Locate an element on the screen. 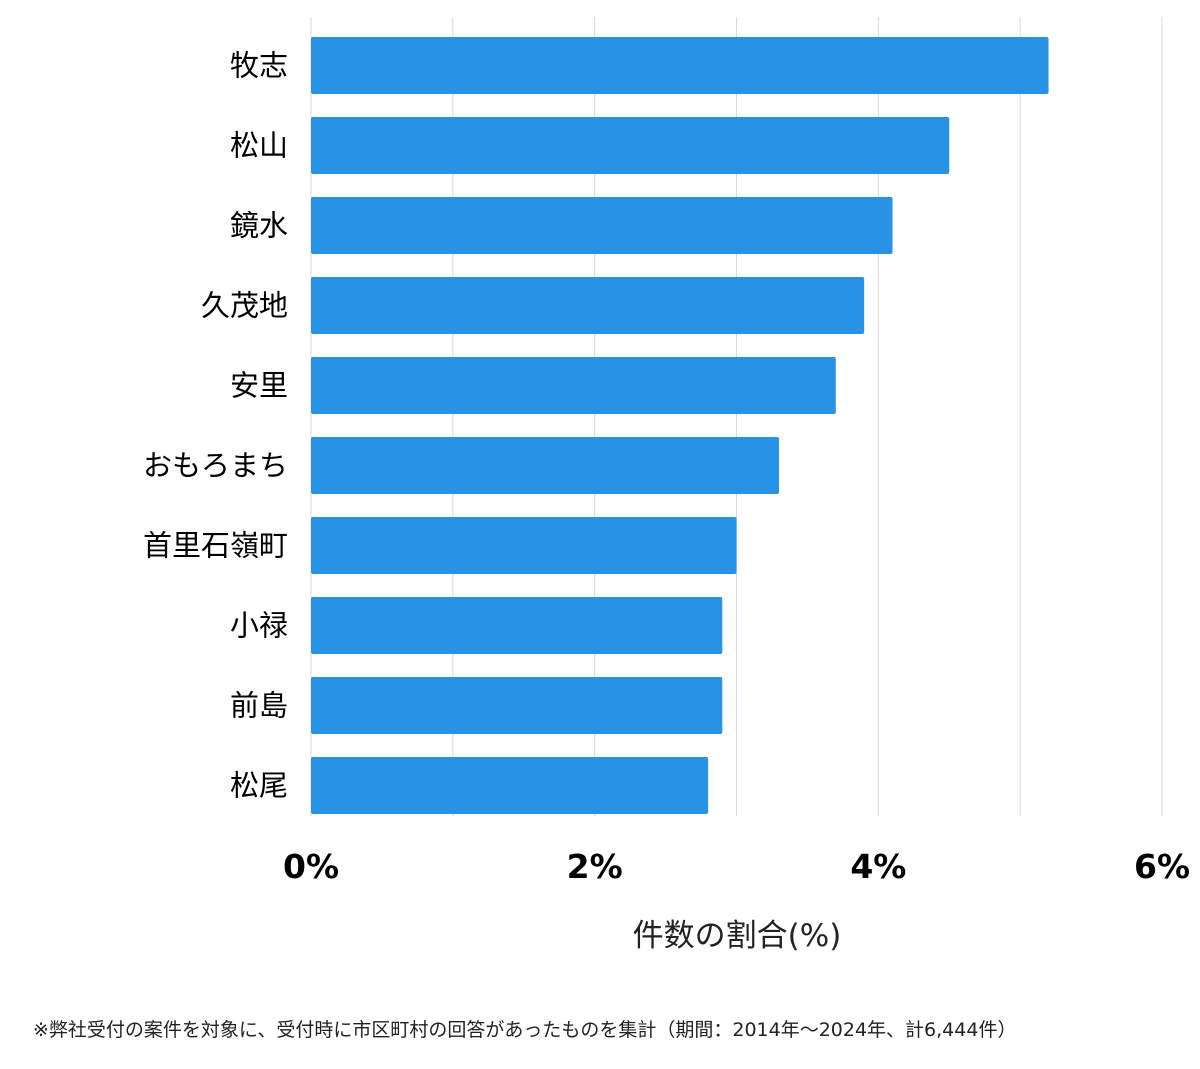 This screenshot has height=1069, width=1200. category-label: 首里石嶺町 is located at coordinates (215, 546).